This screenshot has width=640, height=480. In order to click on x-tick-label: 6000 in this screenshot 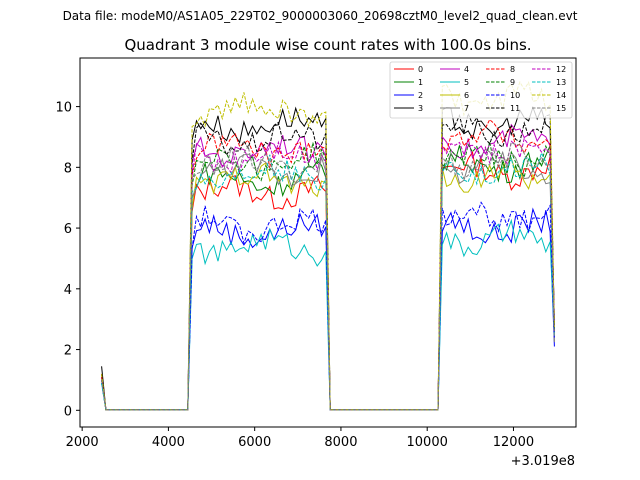, I will do `click(254, 442)`.